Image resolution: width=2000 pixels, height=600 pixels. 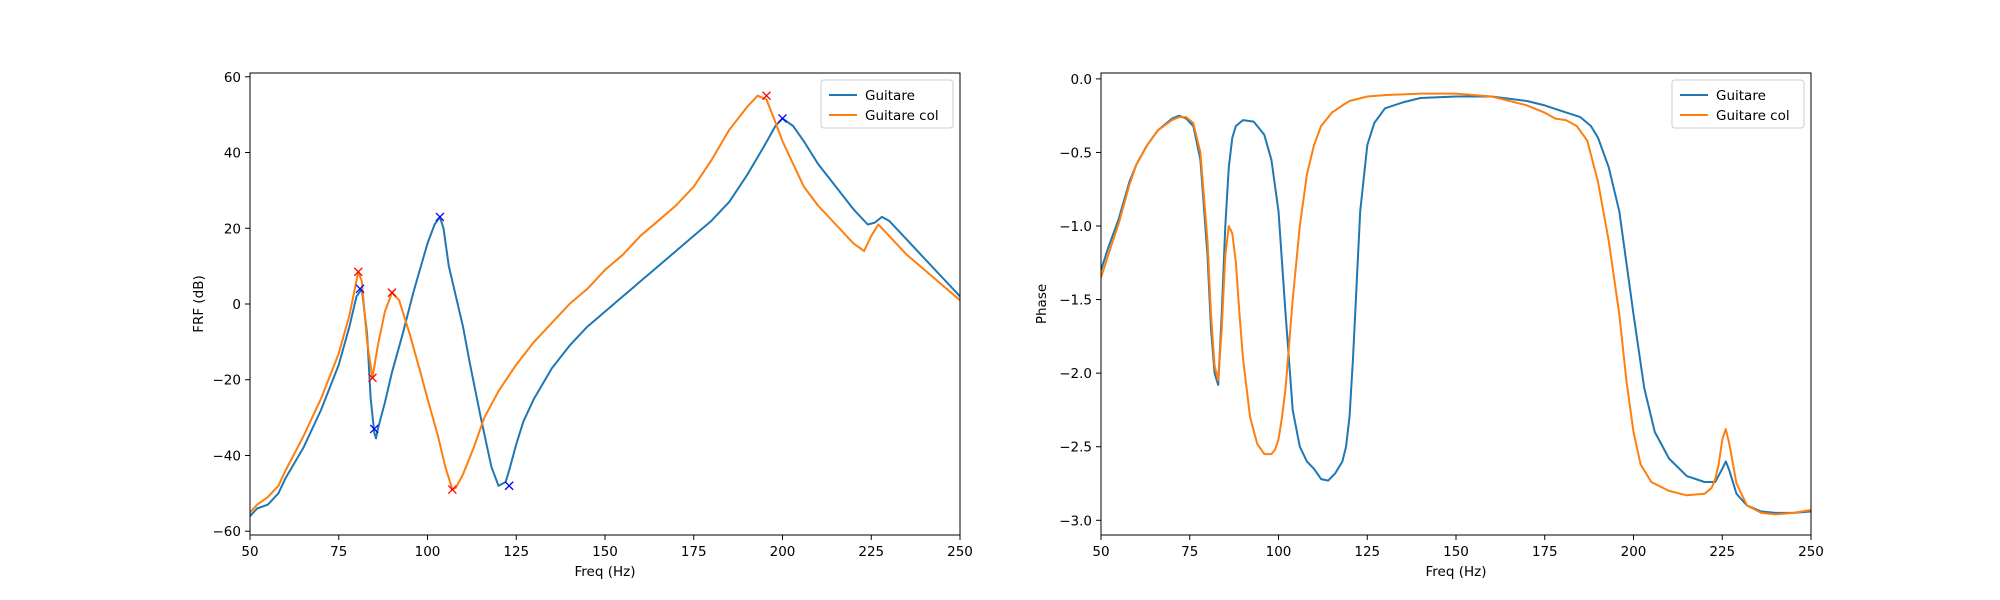 What do you see at coordinates (1081, 80) in the screenshot?
I see `phase-y-tick-label: 0.0` at bounding box center [1081, 80].